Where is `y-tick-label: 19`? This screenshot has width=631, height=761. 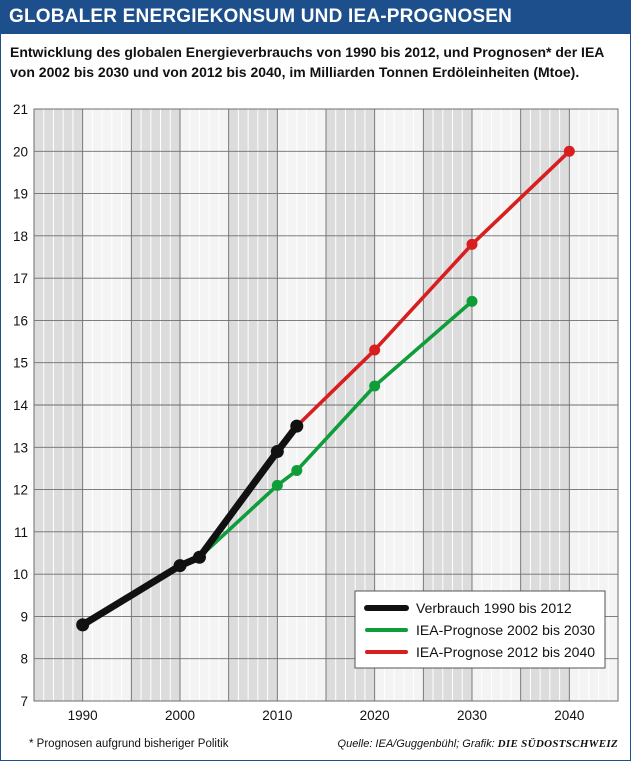
y-tick-label: 19 is located at coordinates (20, 194).